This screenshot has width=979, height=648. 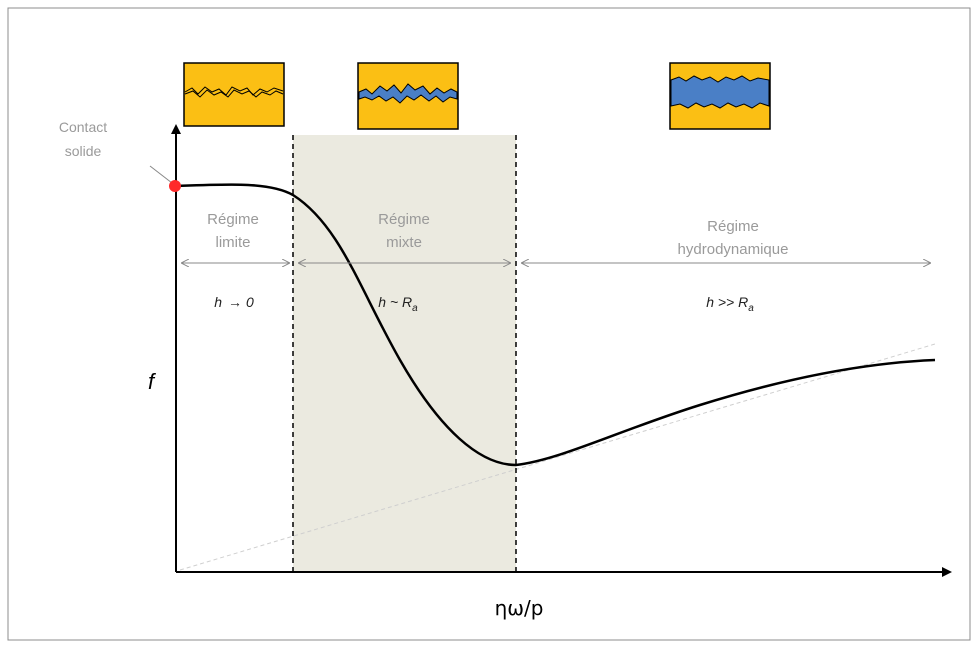 What do you see at coordinates (404, 219) in the screenshot?
I see `regime-mixed-title: Régime` at bounding box center [404, 219].